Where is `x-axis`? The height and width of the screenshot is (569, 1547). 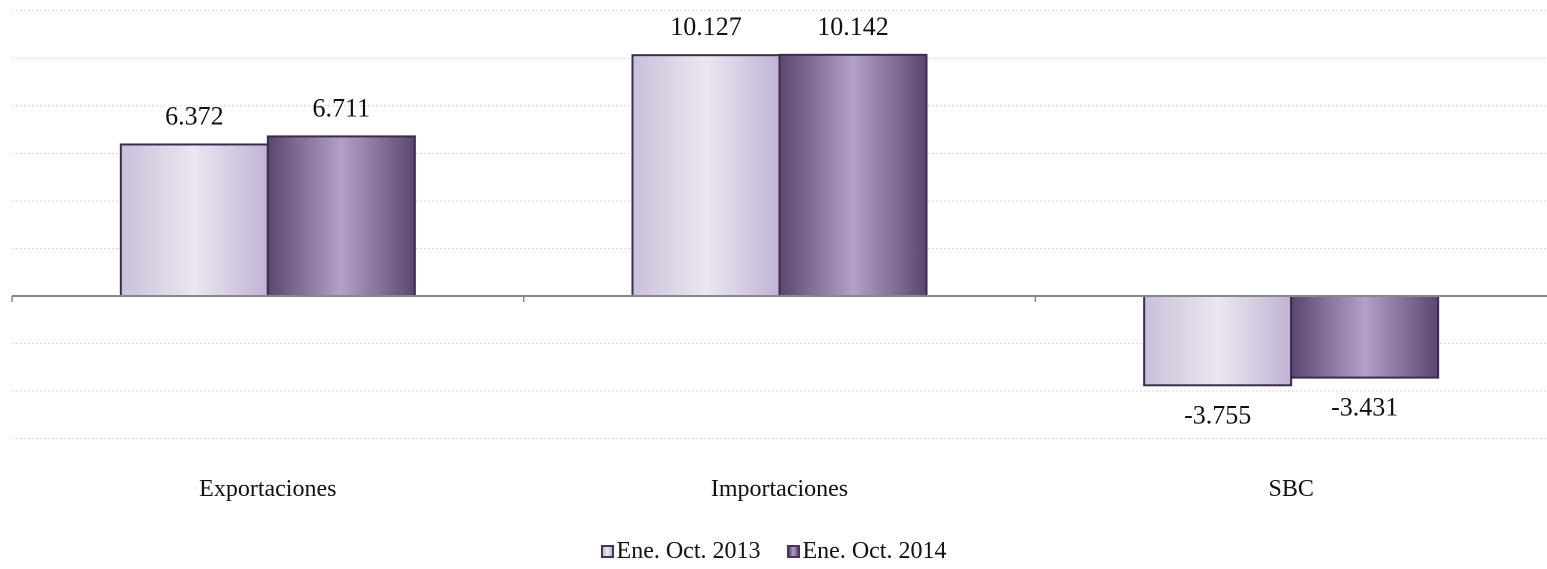 x-axis is located at coordinates (779, 298).